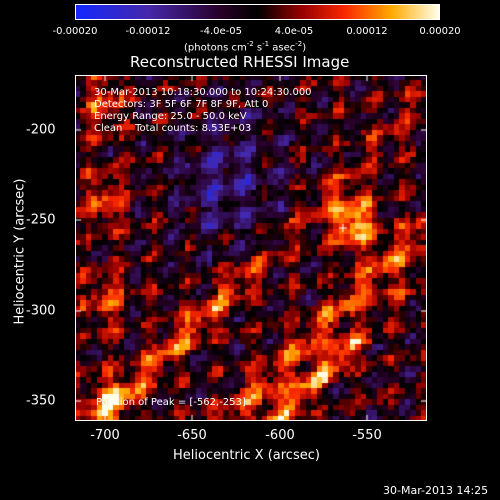 The width and height of the screenshot is (500, 500). What do you see at coordinates (245, 47) in the screenshot?
I see `colorbar-units: (photons cm-2 s-1 asec-2)` at bounding box center [245, 47].